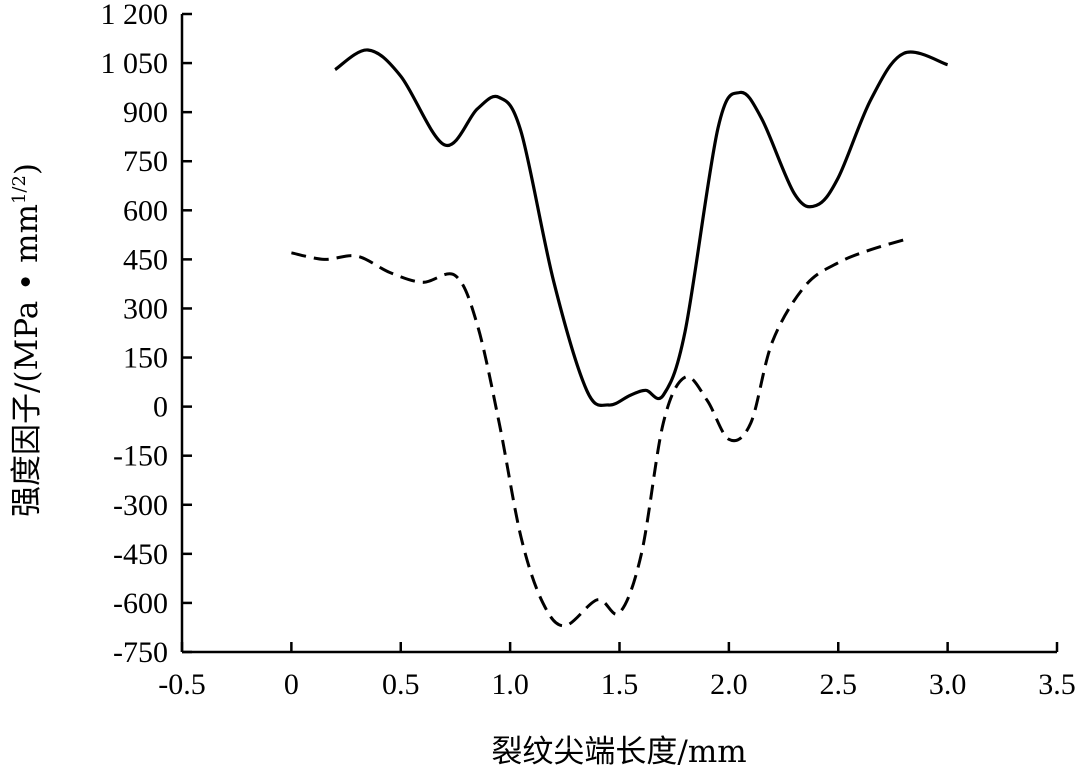  Describe the element at coordinates (140, 456) in the screenshot. I see `y-tick-label: -150` at that location.